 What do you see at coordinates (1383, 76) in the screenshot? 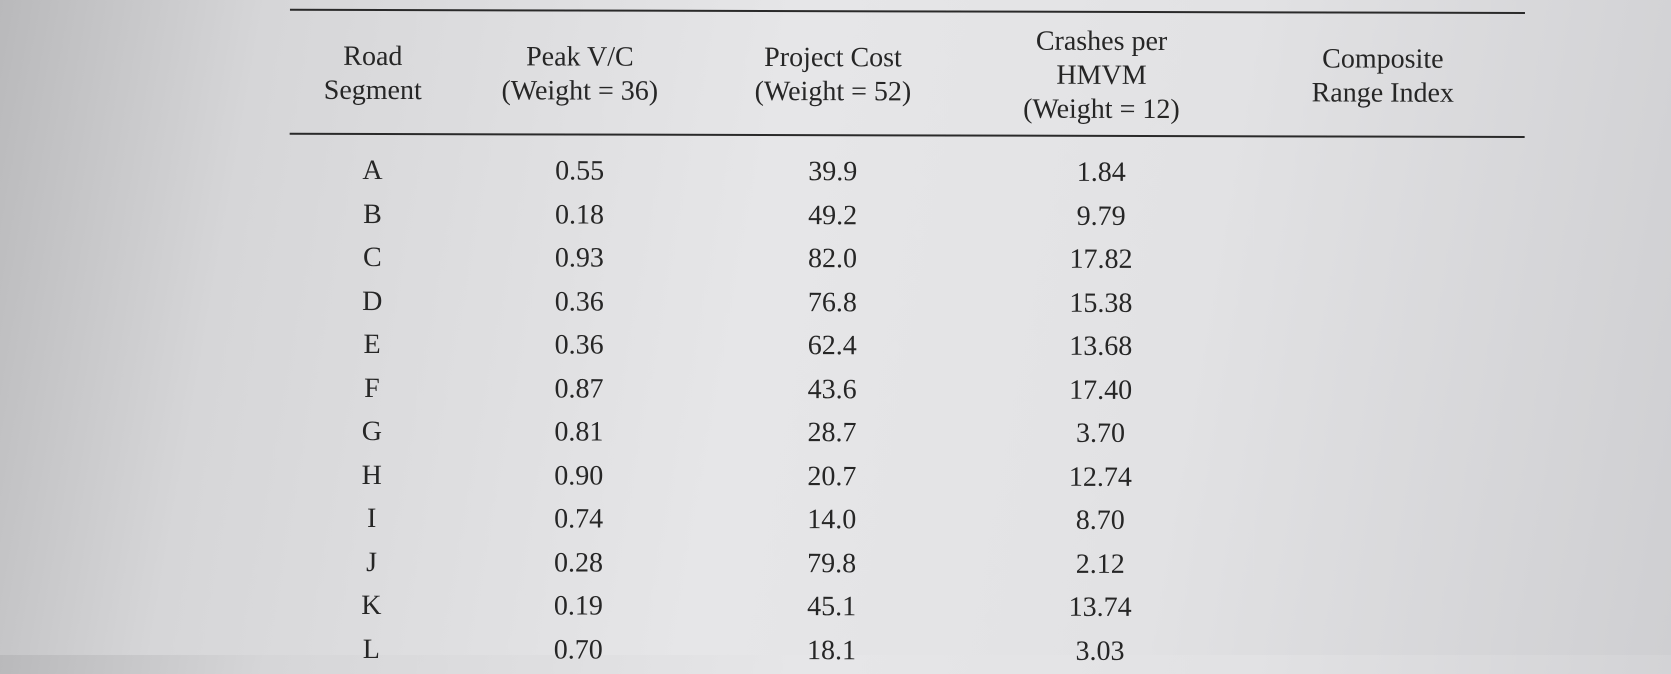
I see `header-composite-range-index: Composite Range Index` at bounding box center [1383, 76].